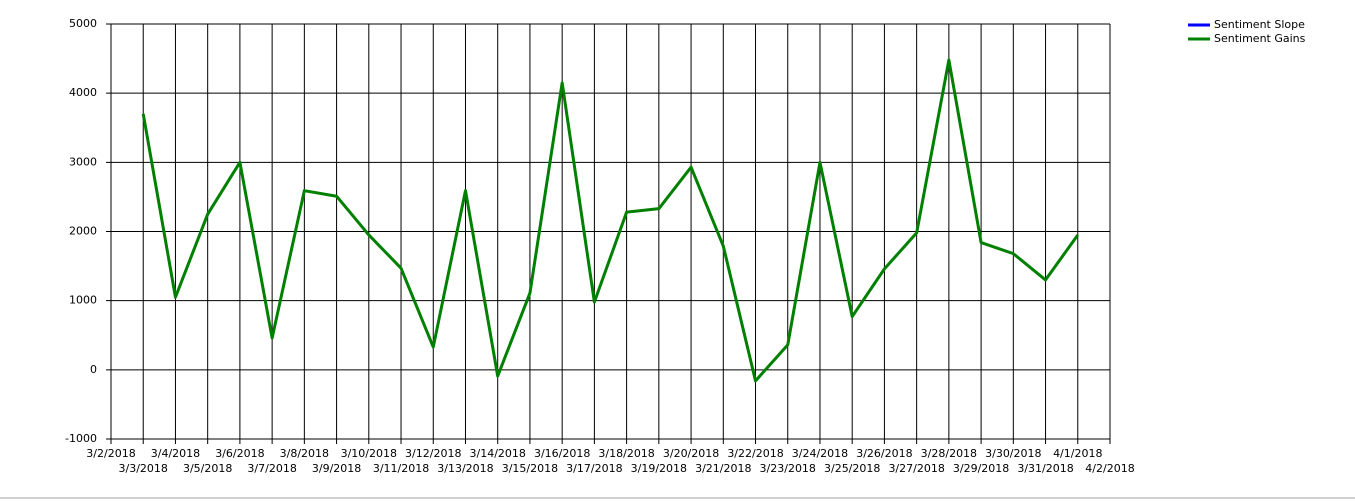  I want to click on x-tick-label: 3/2/2018, so click(110, 453).